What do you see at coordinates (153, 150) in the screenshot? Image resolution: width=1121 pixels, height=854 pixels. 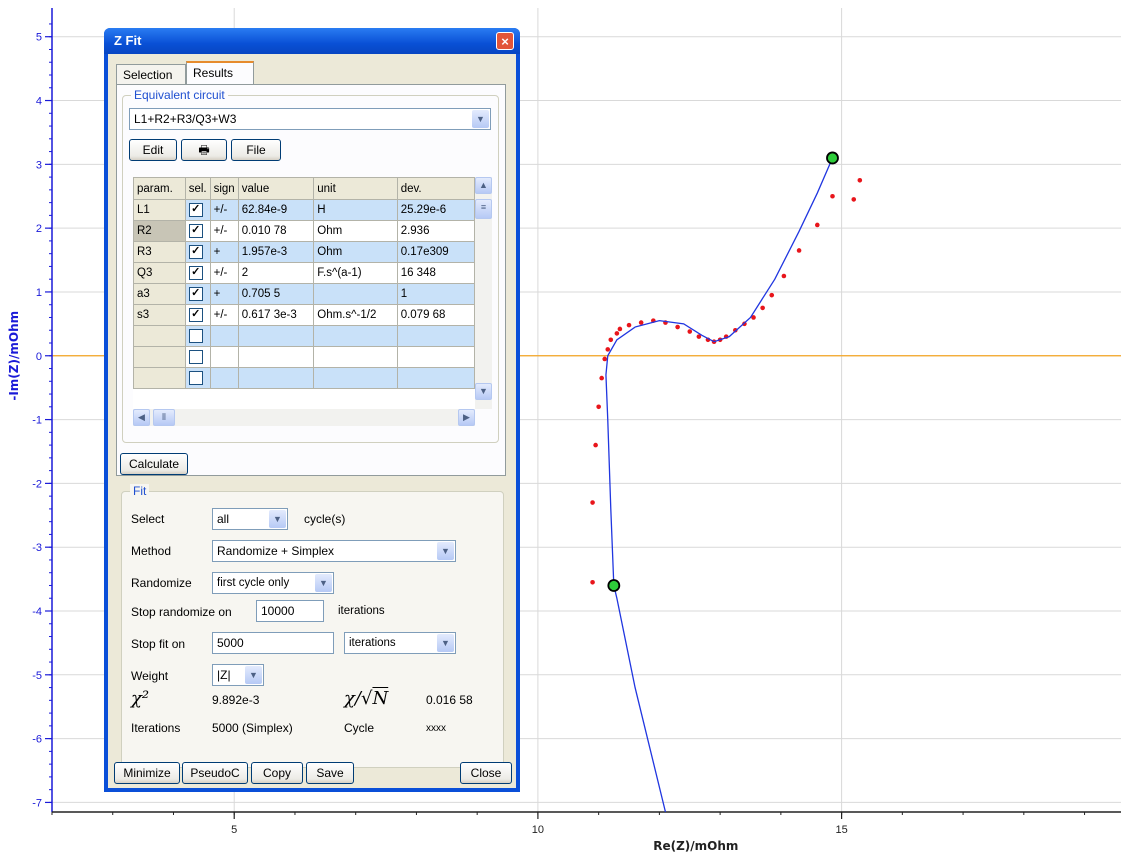 I see `edit-button: Edit` at bounding box center [153, 150].